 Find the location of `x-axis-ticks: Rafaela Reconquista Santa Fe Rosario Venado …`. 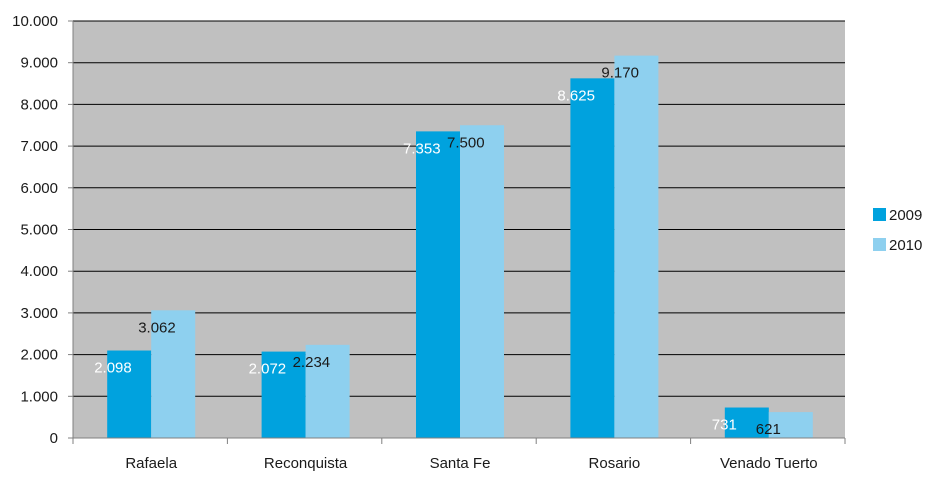

x-axis-ticks: Rafaela Reconquista Santa Fe Rosario Venado … is located at coordinates (459, 455).